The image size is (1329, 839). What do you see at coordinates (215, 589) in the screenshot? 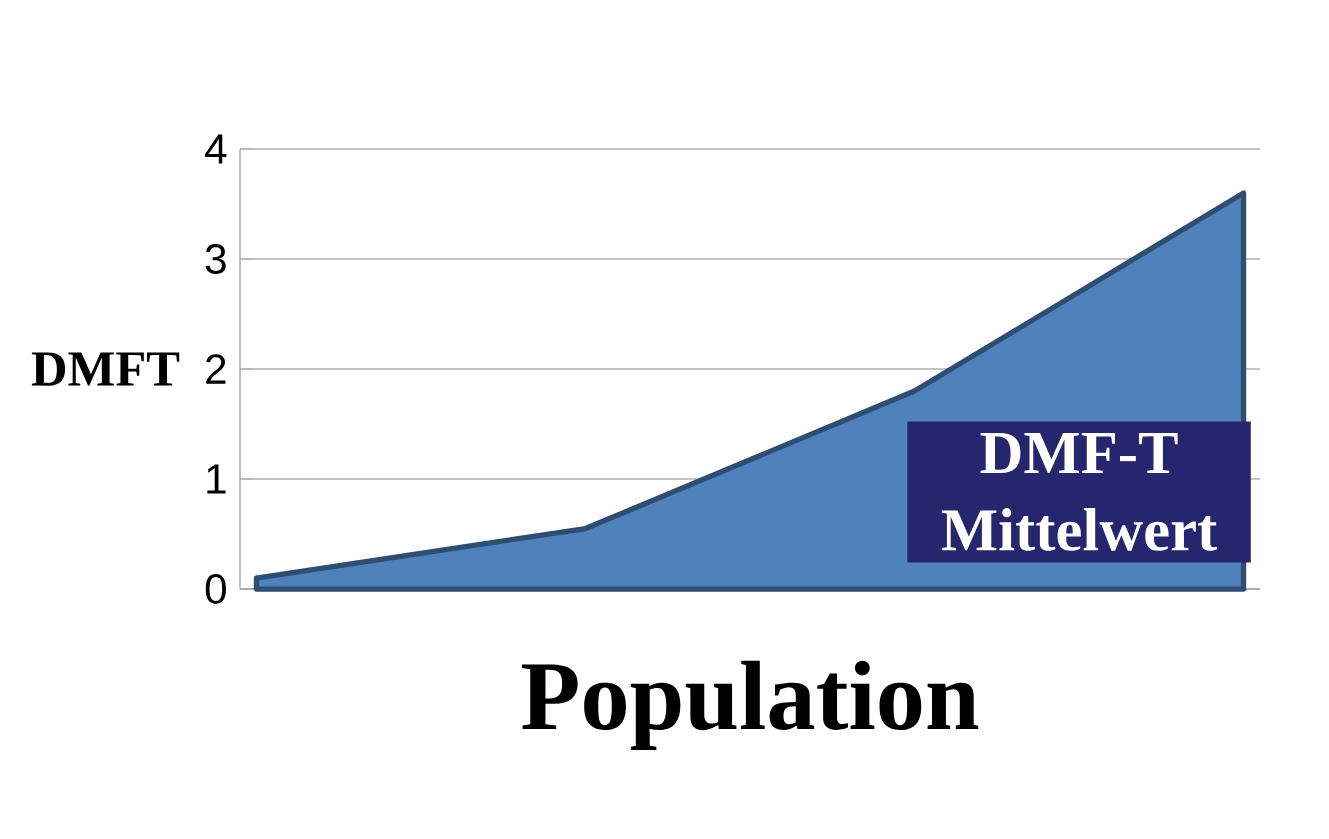
I see `y-tick-label: 0` at bounding box center [215, 589].